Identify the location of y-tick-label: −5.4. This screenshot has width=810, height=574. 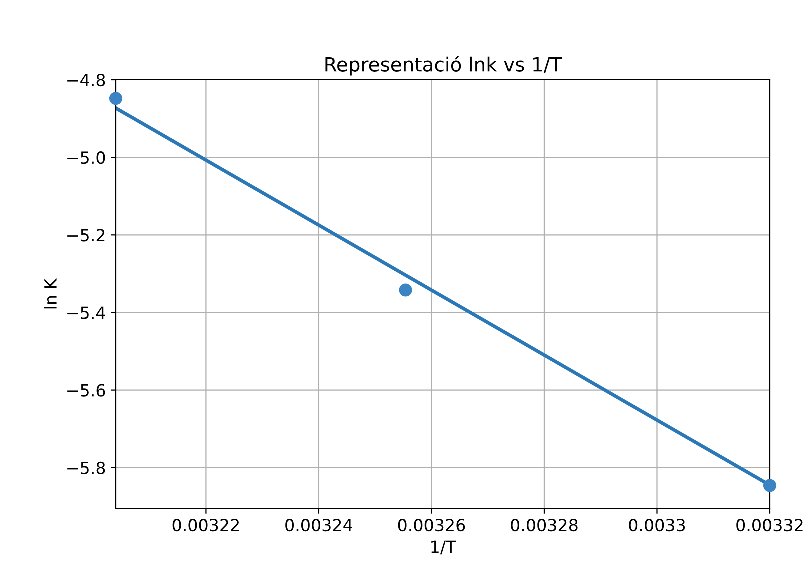
(87, 313).